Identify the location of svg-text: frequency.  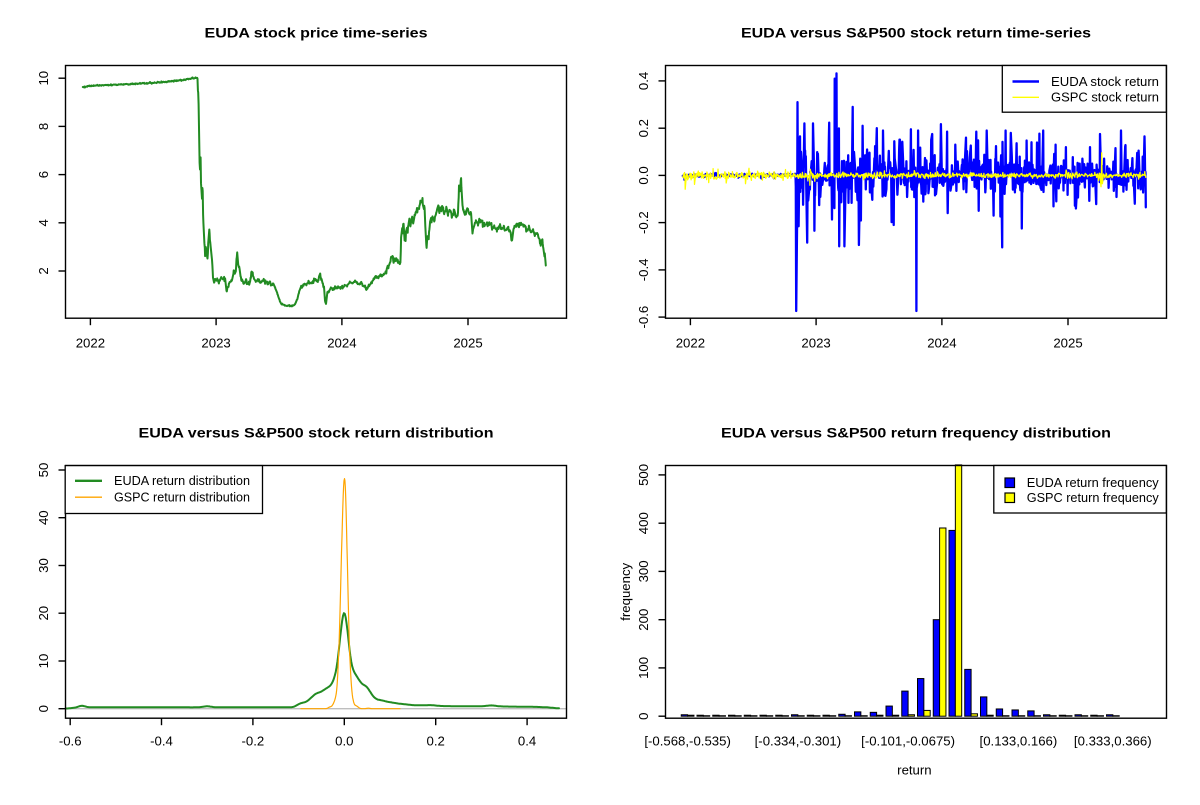
(625, 591).